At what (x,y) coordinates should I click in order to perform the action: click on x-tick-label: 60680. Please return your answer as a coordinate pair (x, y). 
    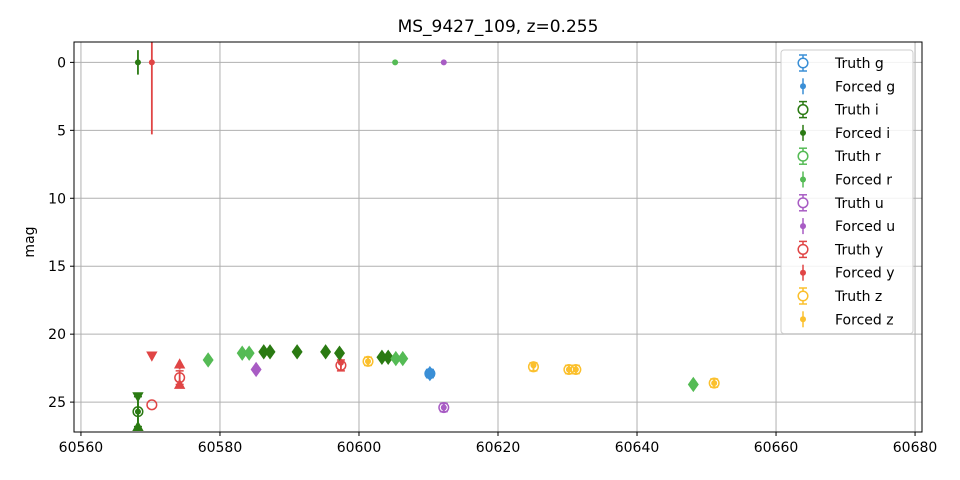
    Looking at the image, I should click on (915, 448).